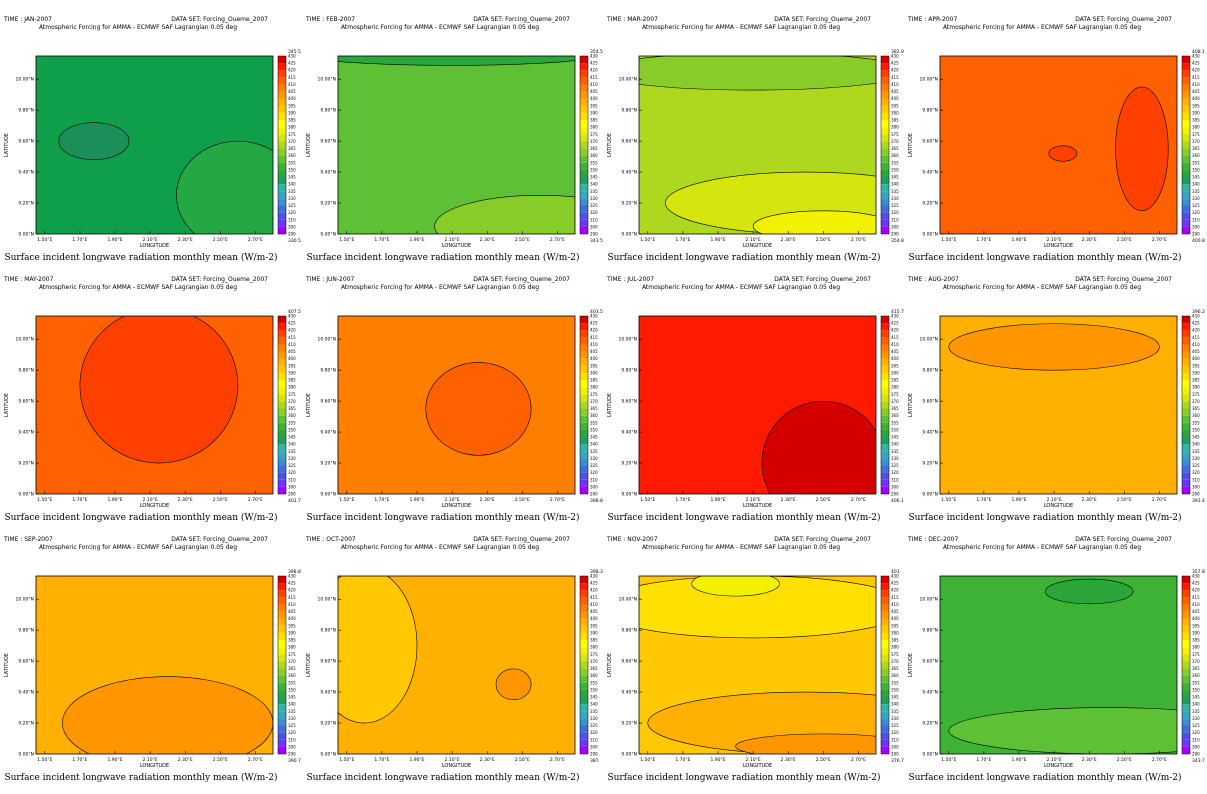 Image resolution: width=1207 pixels, height=794 pixels. What do you see at coordinates (1196, 380) in the screenshot?
I see `colorbar-label: 385` at bounding box center [1196, 380].